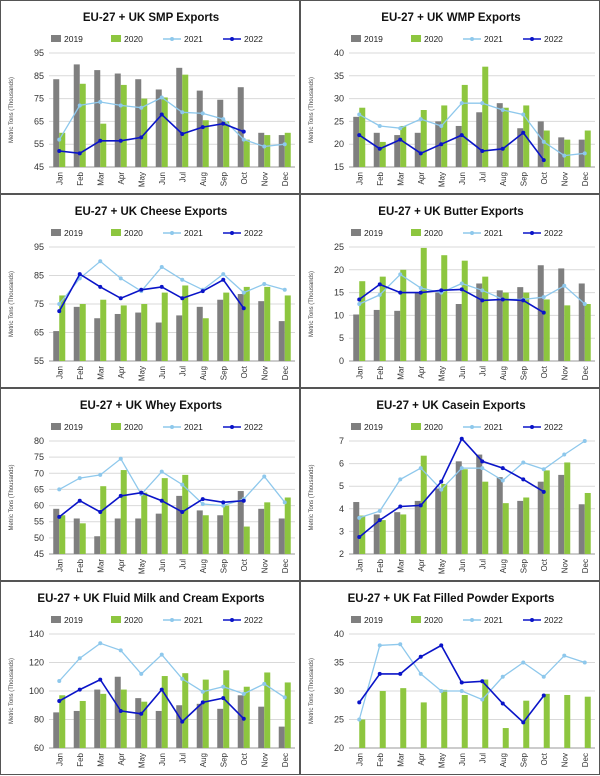 The height and width of the screenshot is (776, 600). What do you see at coordinates (103, 520) in the screenshot?
I see `bar-2020-mar` at bounding box center [103, 520].